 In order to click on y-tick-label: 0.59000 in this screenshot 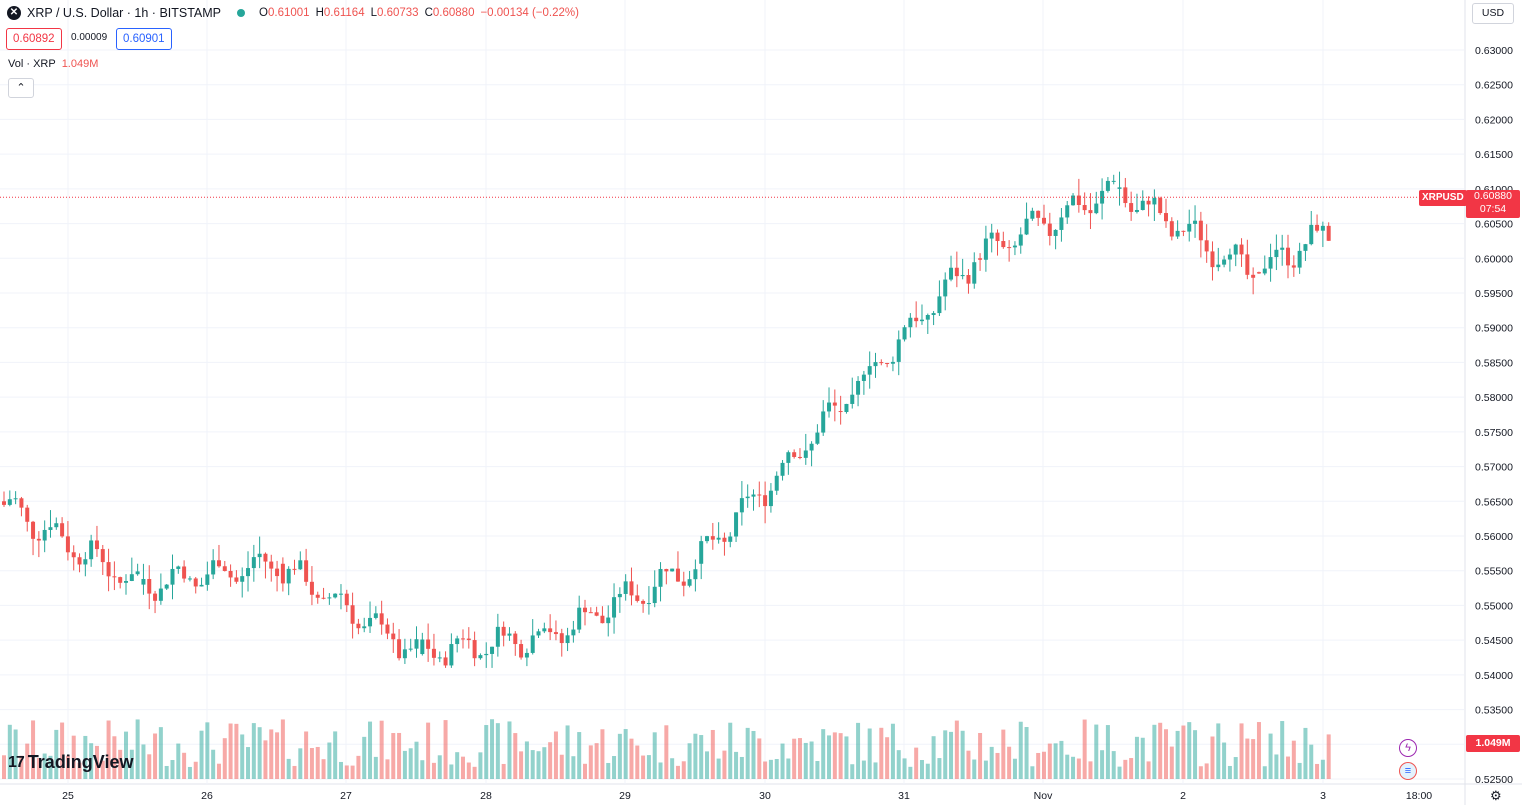, I will do `click(1494, 329)`.